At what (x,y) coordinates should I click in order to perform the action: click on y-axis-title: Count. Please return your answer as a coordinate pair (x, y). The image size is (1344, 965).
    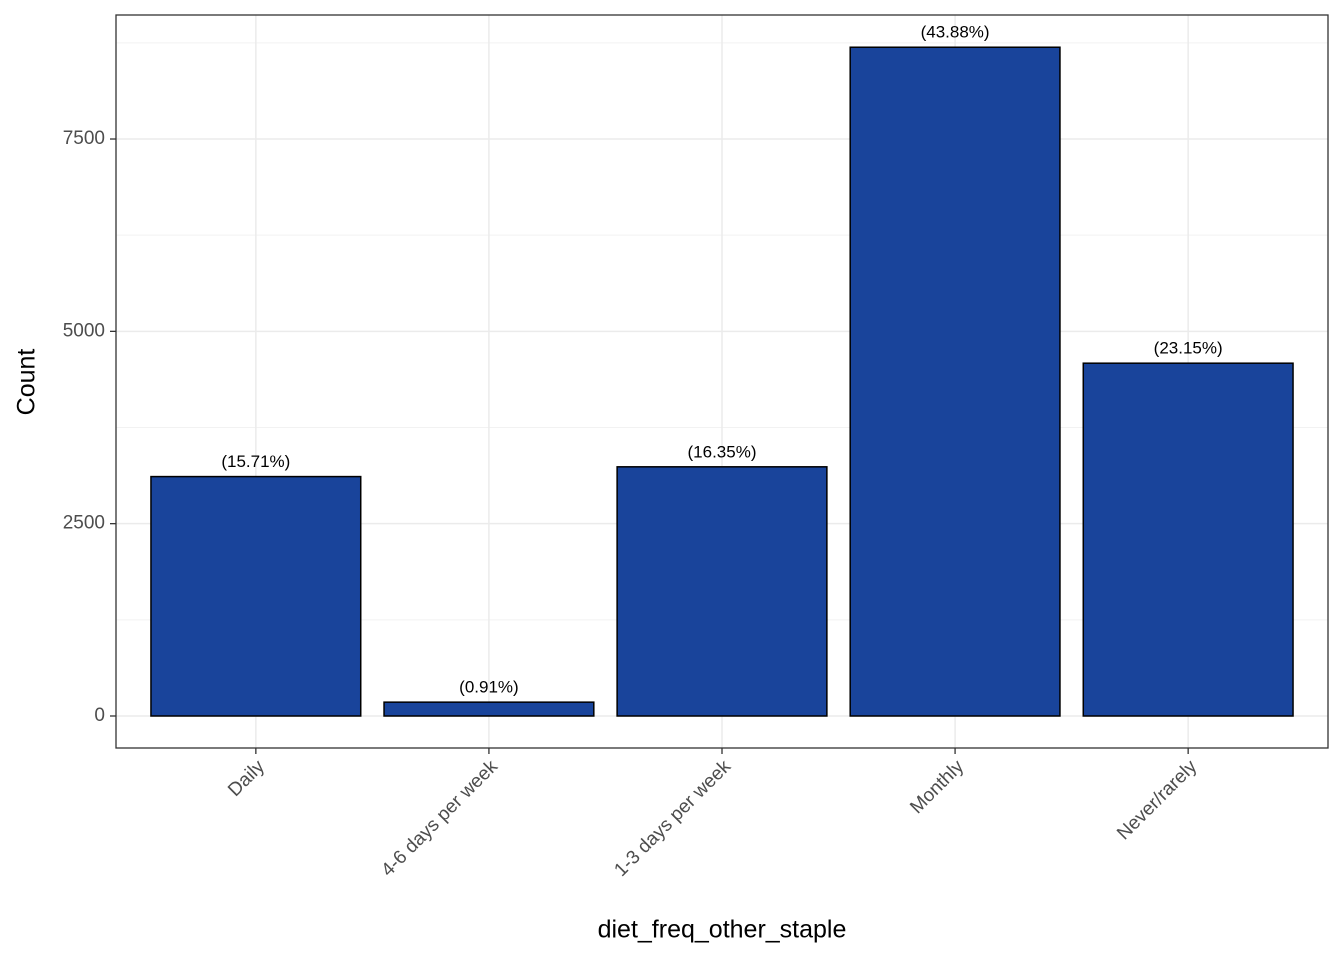
    Looking at the image, I should click on (27, 382).